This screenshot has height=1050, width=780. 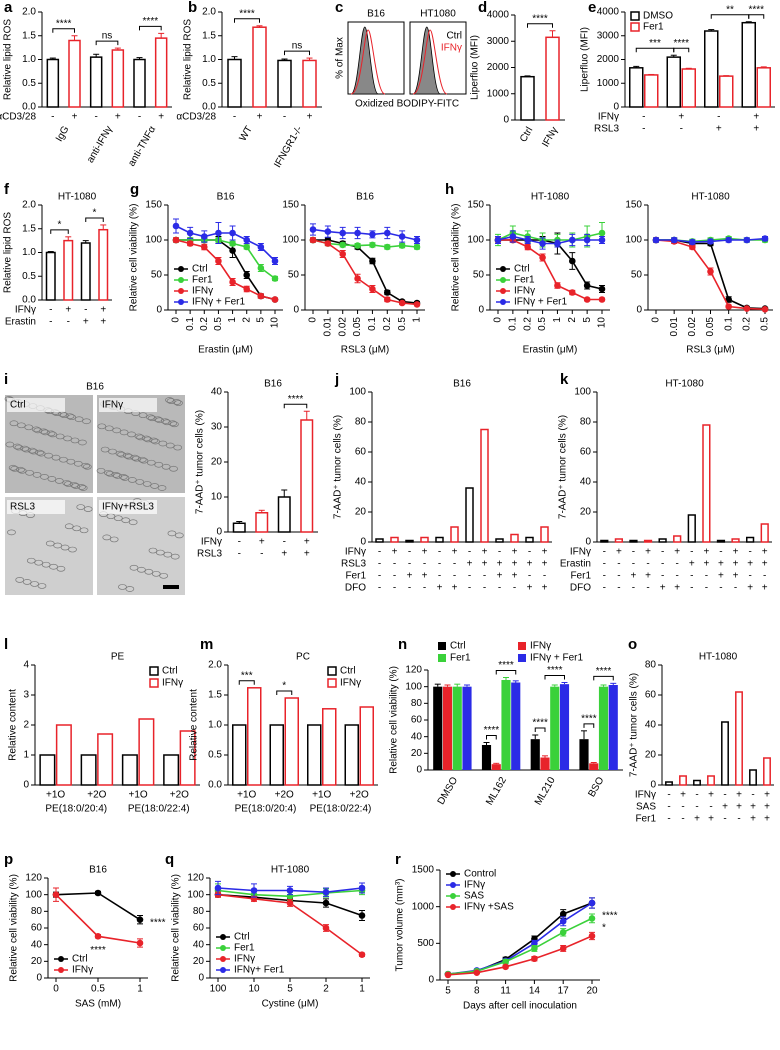 What do you see at coordinates (13, 725) in the screenshot?
I see `y-axis-label: Relative content` at bounding box center [13, 725].